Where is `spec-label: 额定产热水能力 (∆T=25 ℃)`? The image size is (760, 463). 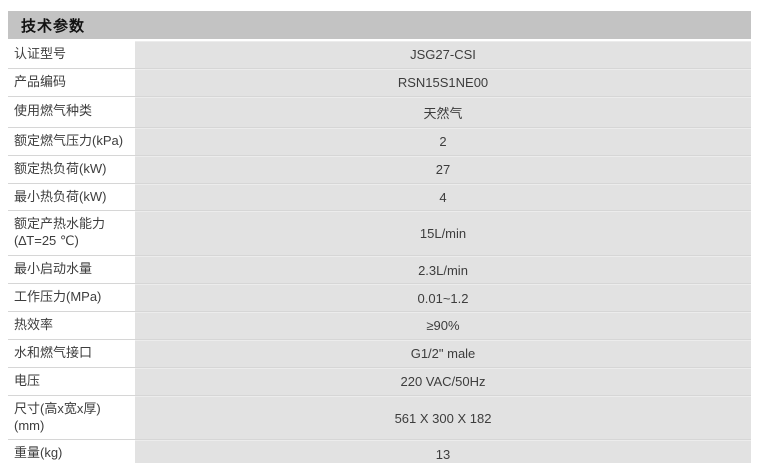
spec-label: 额定产热水能力 (∆T=25 ℃) is located at coordinates (71, 234).